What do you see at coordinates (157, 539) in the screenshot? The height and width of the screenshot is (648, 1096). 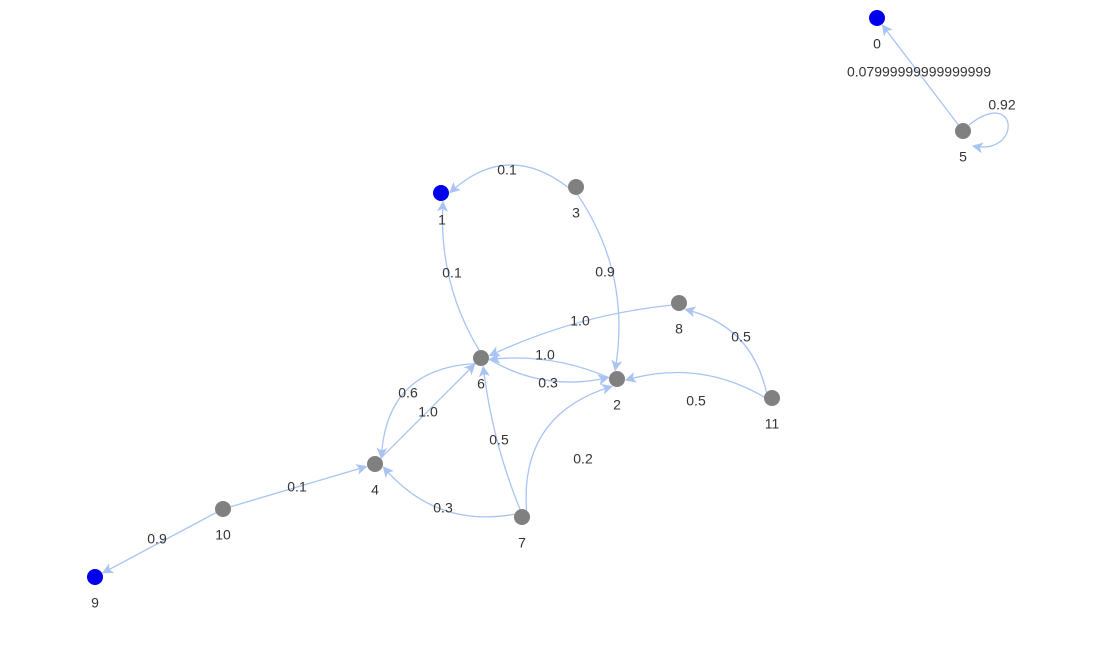 I see `edge-label-10-9: 0.9` at bounding box center [157, 539].